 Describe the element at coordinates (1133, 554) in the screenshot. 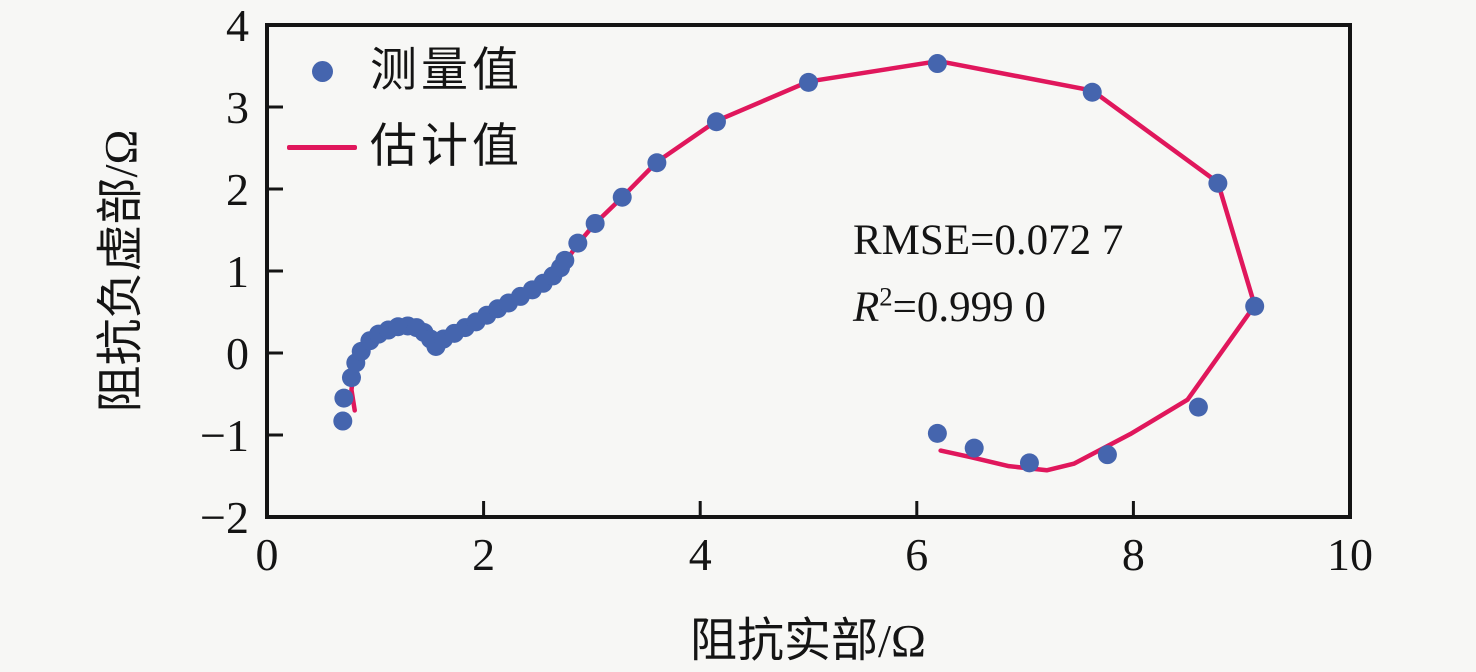

I see `x-tick-label: 8` at that location.